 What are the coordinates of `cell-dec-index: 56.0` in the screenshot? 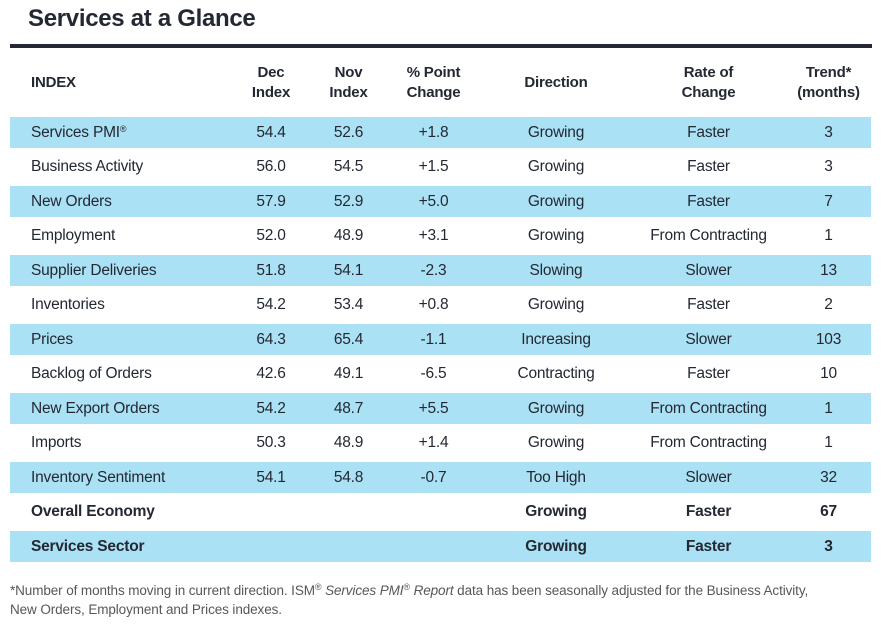 It's located at (271, 166).